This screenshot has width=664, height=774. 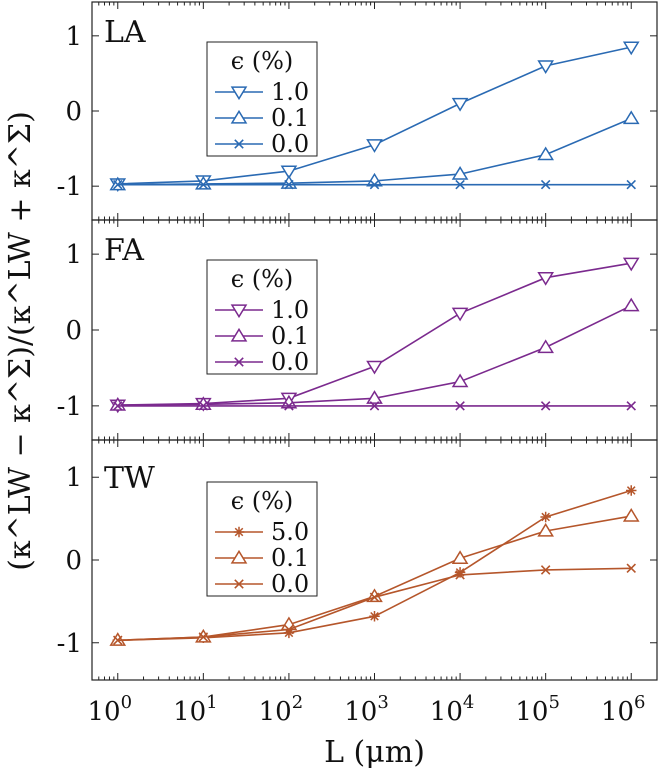 I want to click on x-tick-label: 10⁶, so click(x=623, y=709).